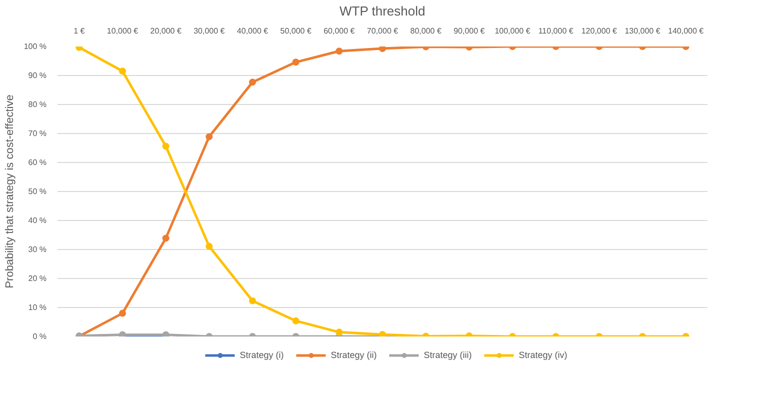 This screenshot has width=771, height=403. Describe the element at coordinates (383, 11) in the screenshot. I see `x-axis-title: WTP threshold` at that location.